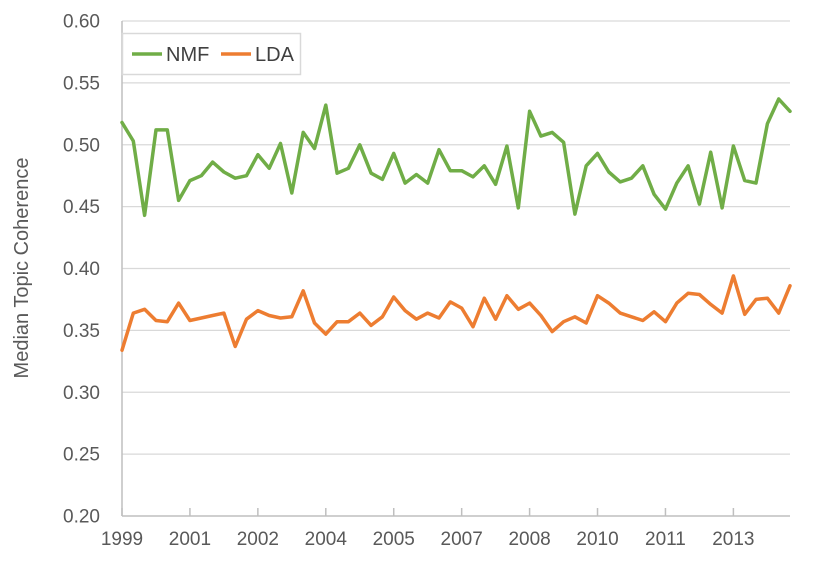 This screenshot has width=830, height=562. I want to click on y-axis-tick-labels: 0.20 0.25 0.30 0.35 0.40 0.45 0.50 0.55 0.60, so click(81, 270).